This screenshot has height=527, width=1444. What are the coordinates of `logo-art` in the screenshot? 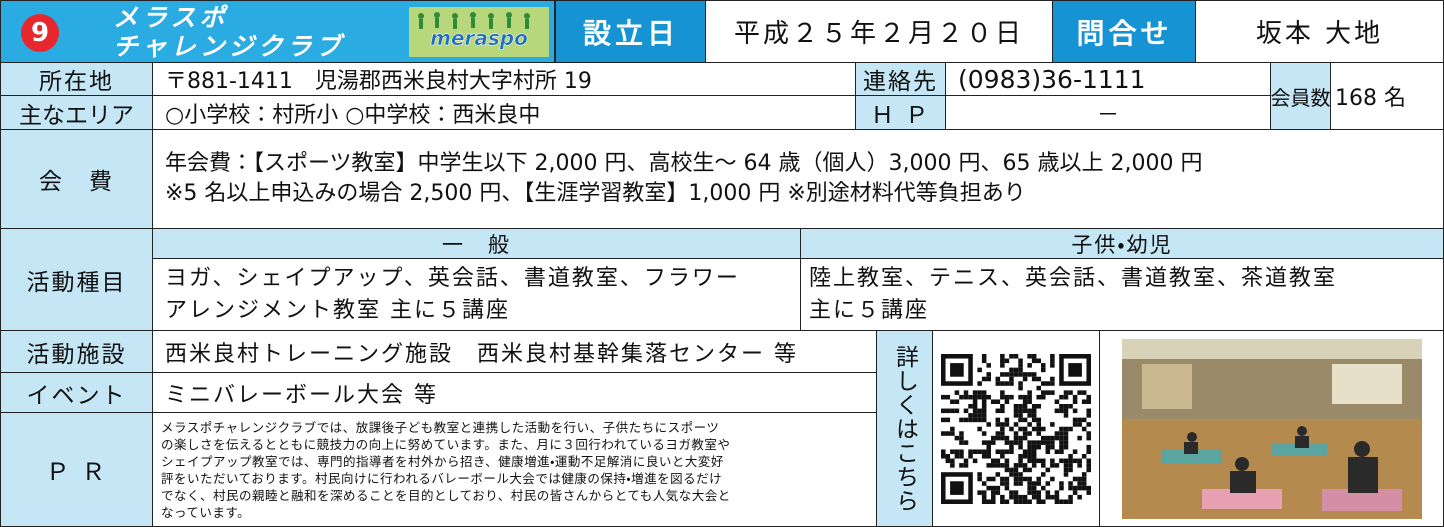 It's located at (474, 20).